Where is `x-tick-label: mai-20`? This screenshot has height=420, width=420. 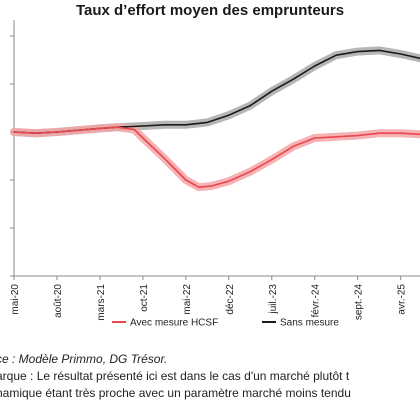
x-tick-label: mai-20 is located at coordinates (15, 299).